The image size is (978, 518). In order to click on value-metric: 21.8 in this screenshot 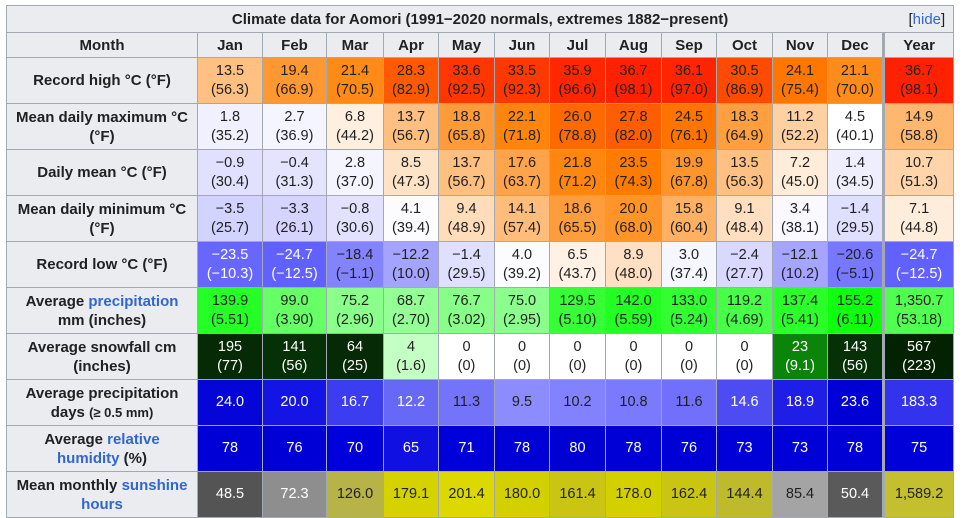, I will do `click(577, 162)`.